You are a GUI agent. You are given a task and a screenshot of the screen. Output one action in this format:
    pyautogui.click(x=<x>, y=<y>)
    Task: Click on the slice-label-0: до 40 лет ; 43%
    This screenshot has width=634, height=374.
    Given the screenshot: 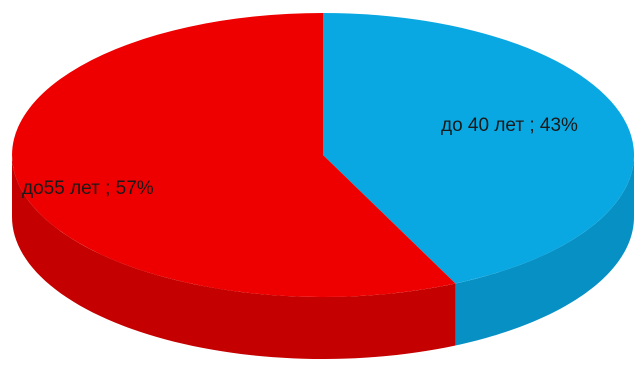 What is the action you would take?
    pyautogui.click(x=509, y=125)
    